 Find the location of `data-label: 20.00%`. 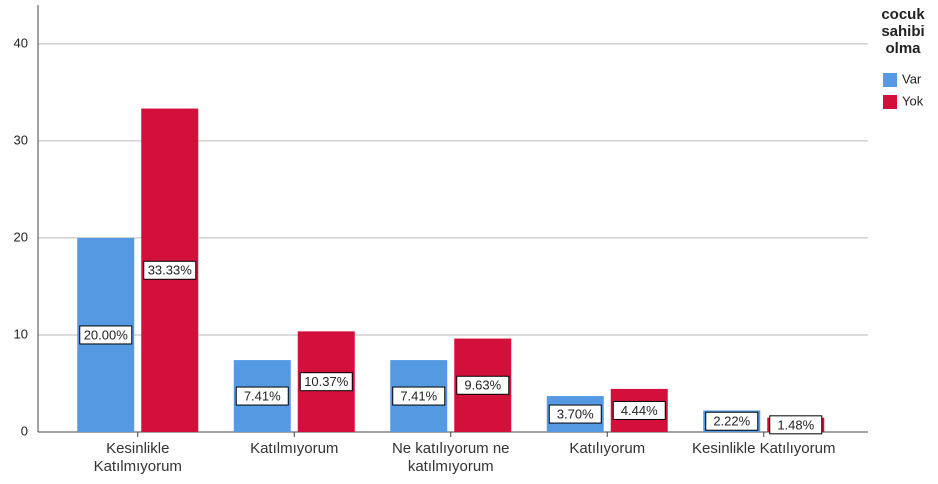

data-label: 20.00% is located at coordinates (106, 334).